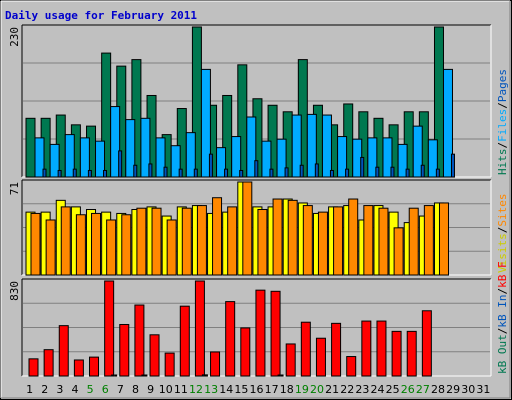 This screenshot has width=512, height=400. I want to click on x-tick-label-day-4: 4, so click(74, 389).